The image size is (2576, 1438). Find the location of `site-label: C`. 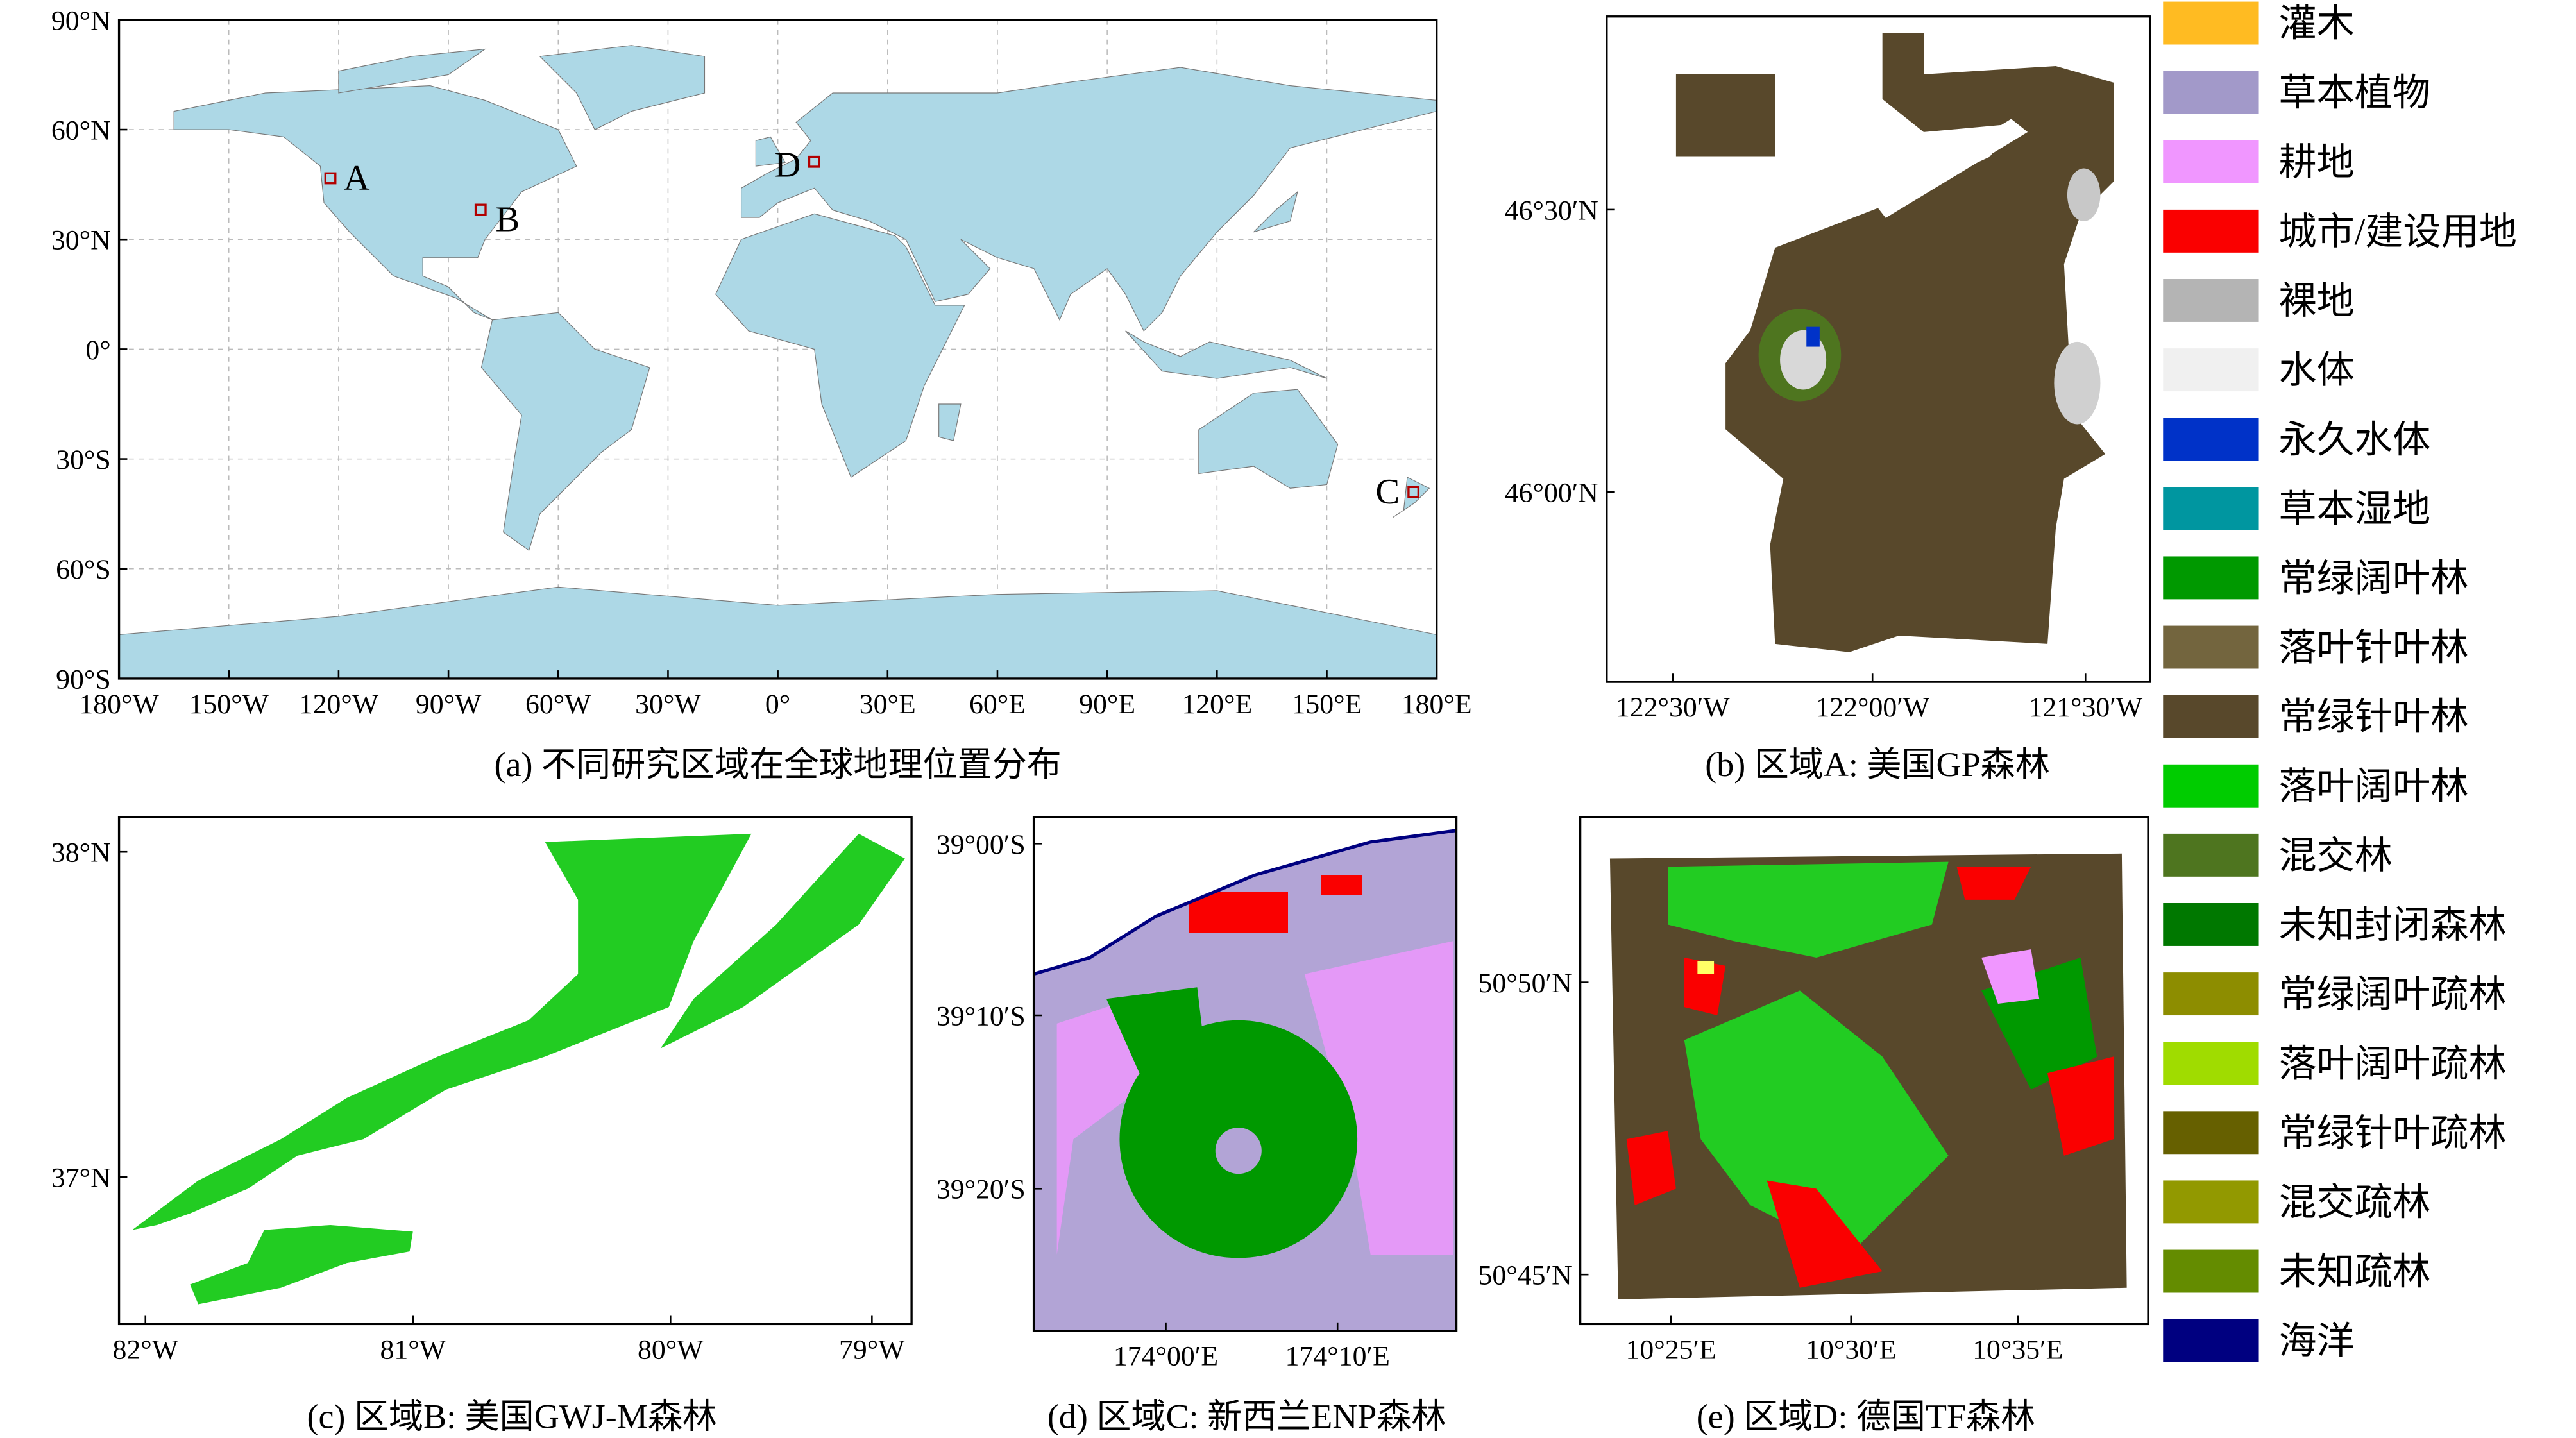

site-label: C is located at coordinates (1387, 492).